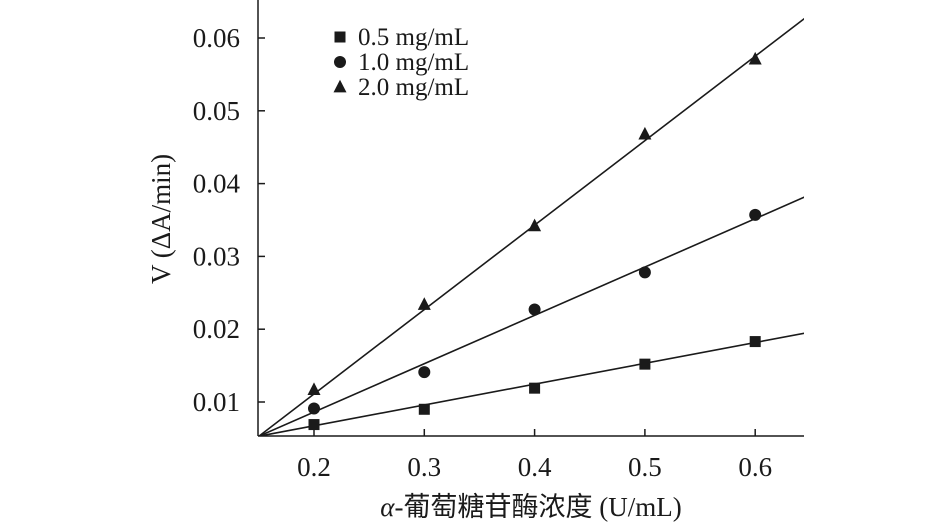 The width and height of the screenshot is (945, 527). What do you see at coordinates (424, 467) in the screenshot?
I see `x-tick-label: 0.3` at bounding box center [424, 467].